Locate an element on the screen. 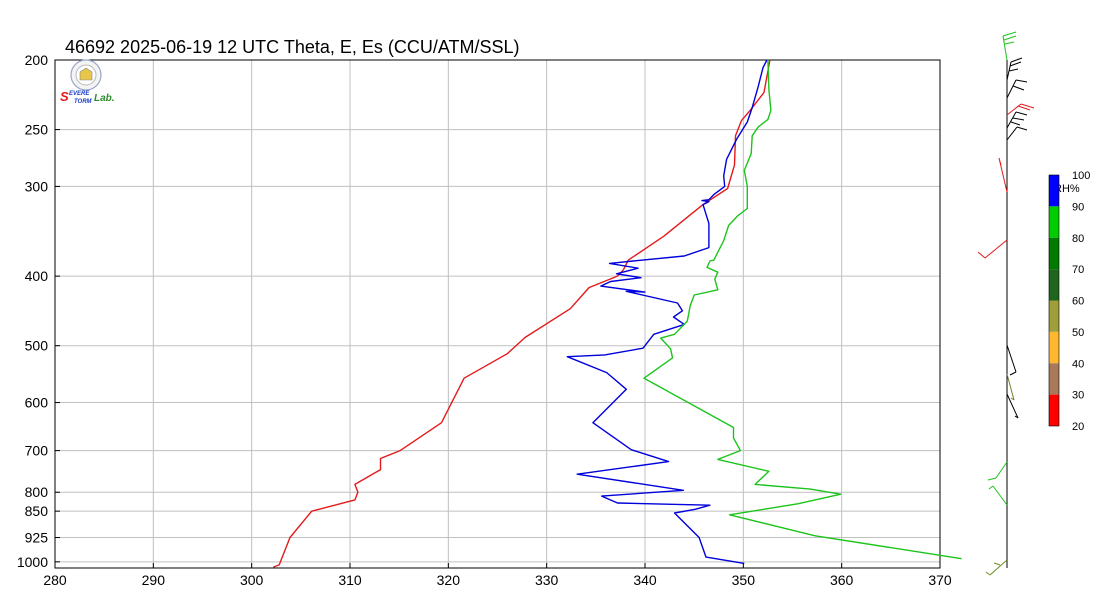 The image size is (1100, 600). logo-text-lab: Lab. is located at coordinates (104, 98).